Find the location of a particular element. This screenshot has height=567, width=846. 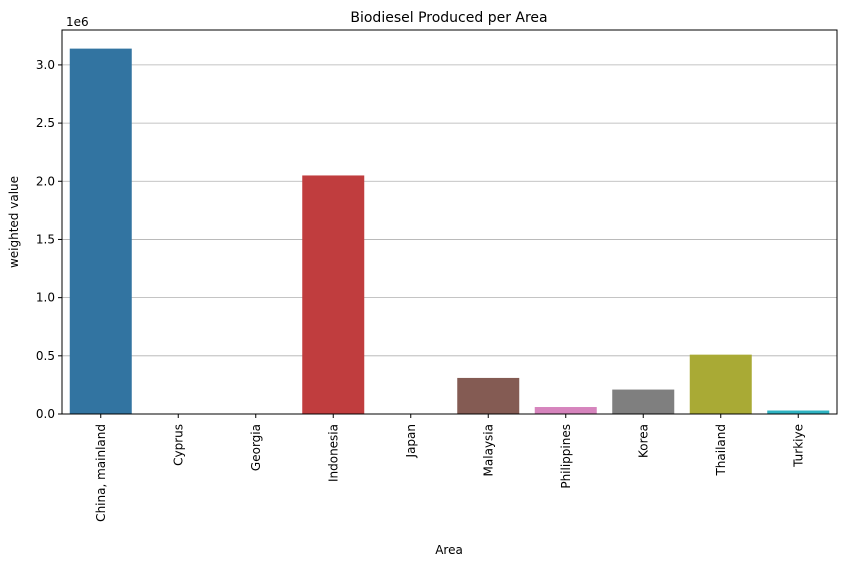

x-tick-label: China, mainland is located at coordinates (101, 473).